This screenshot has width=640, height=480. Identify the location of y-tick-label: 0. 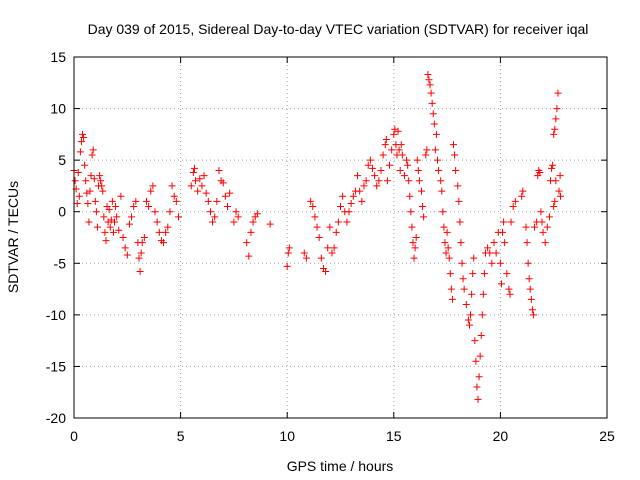
(62, 212).